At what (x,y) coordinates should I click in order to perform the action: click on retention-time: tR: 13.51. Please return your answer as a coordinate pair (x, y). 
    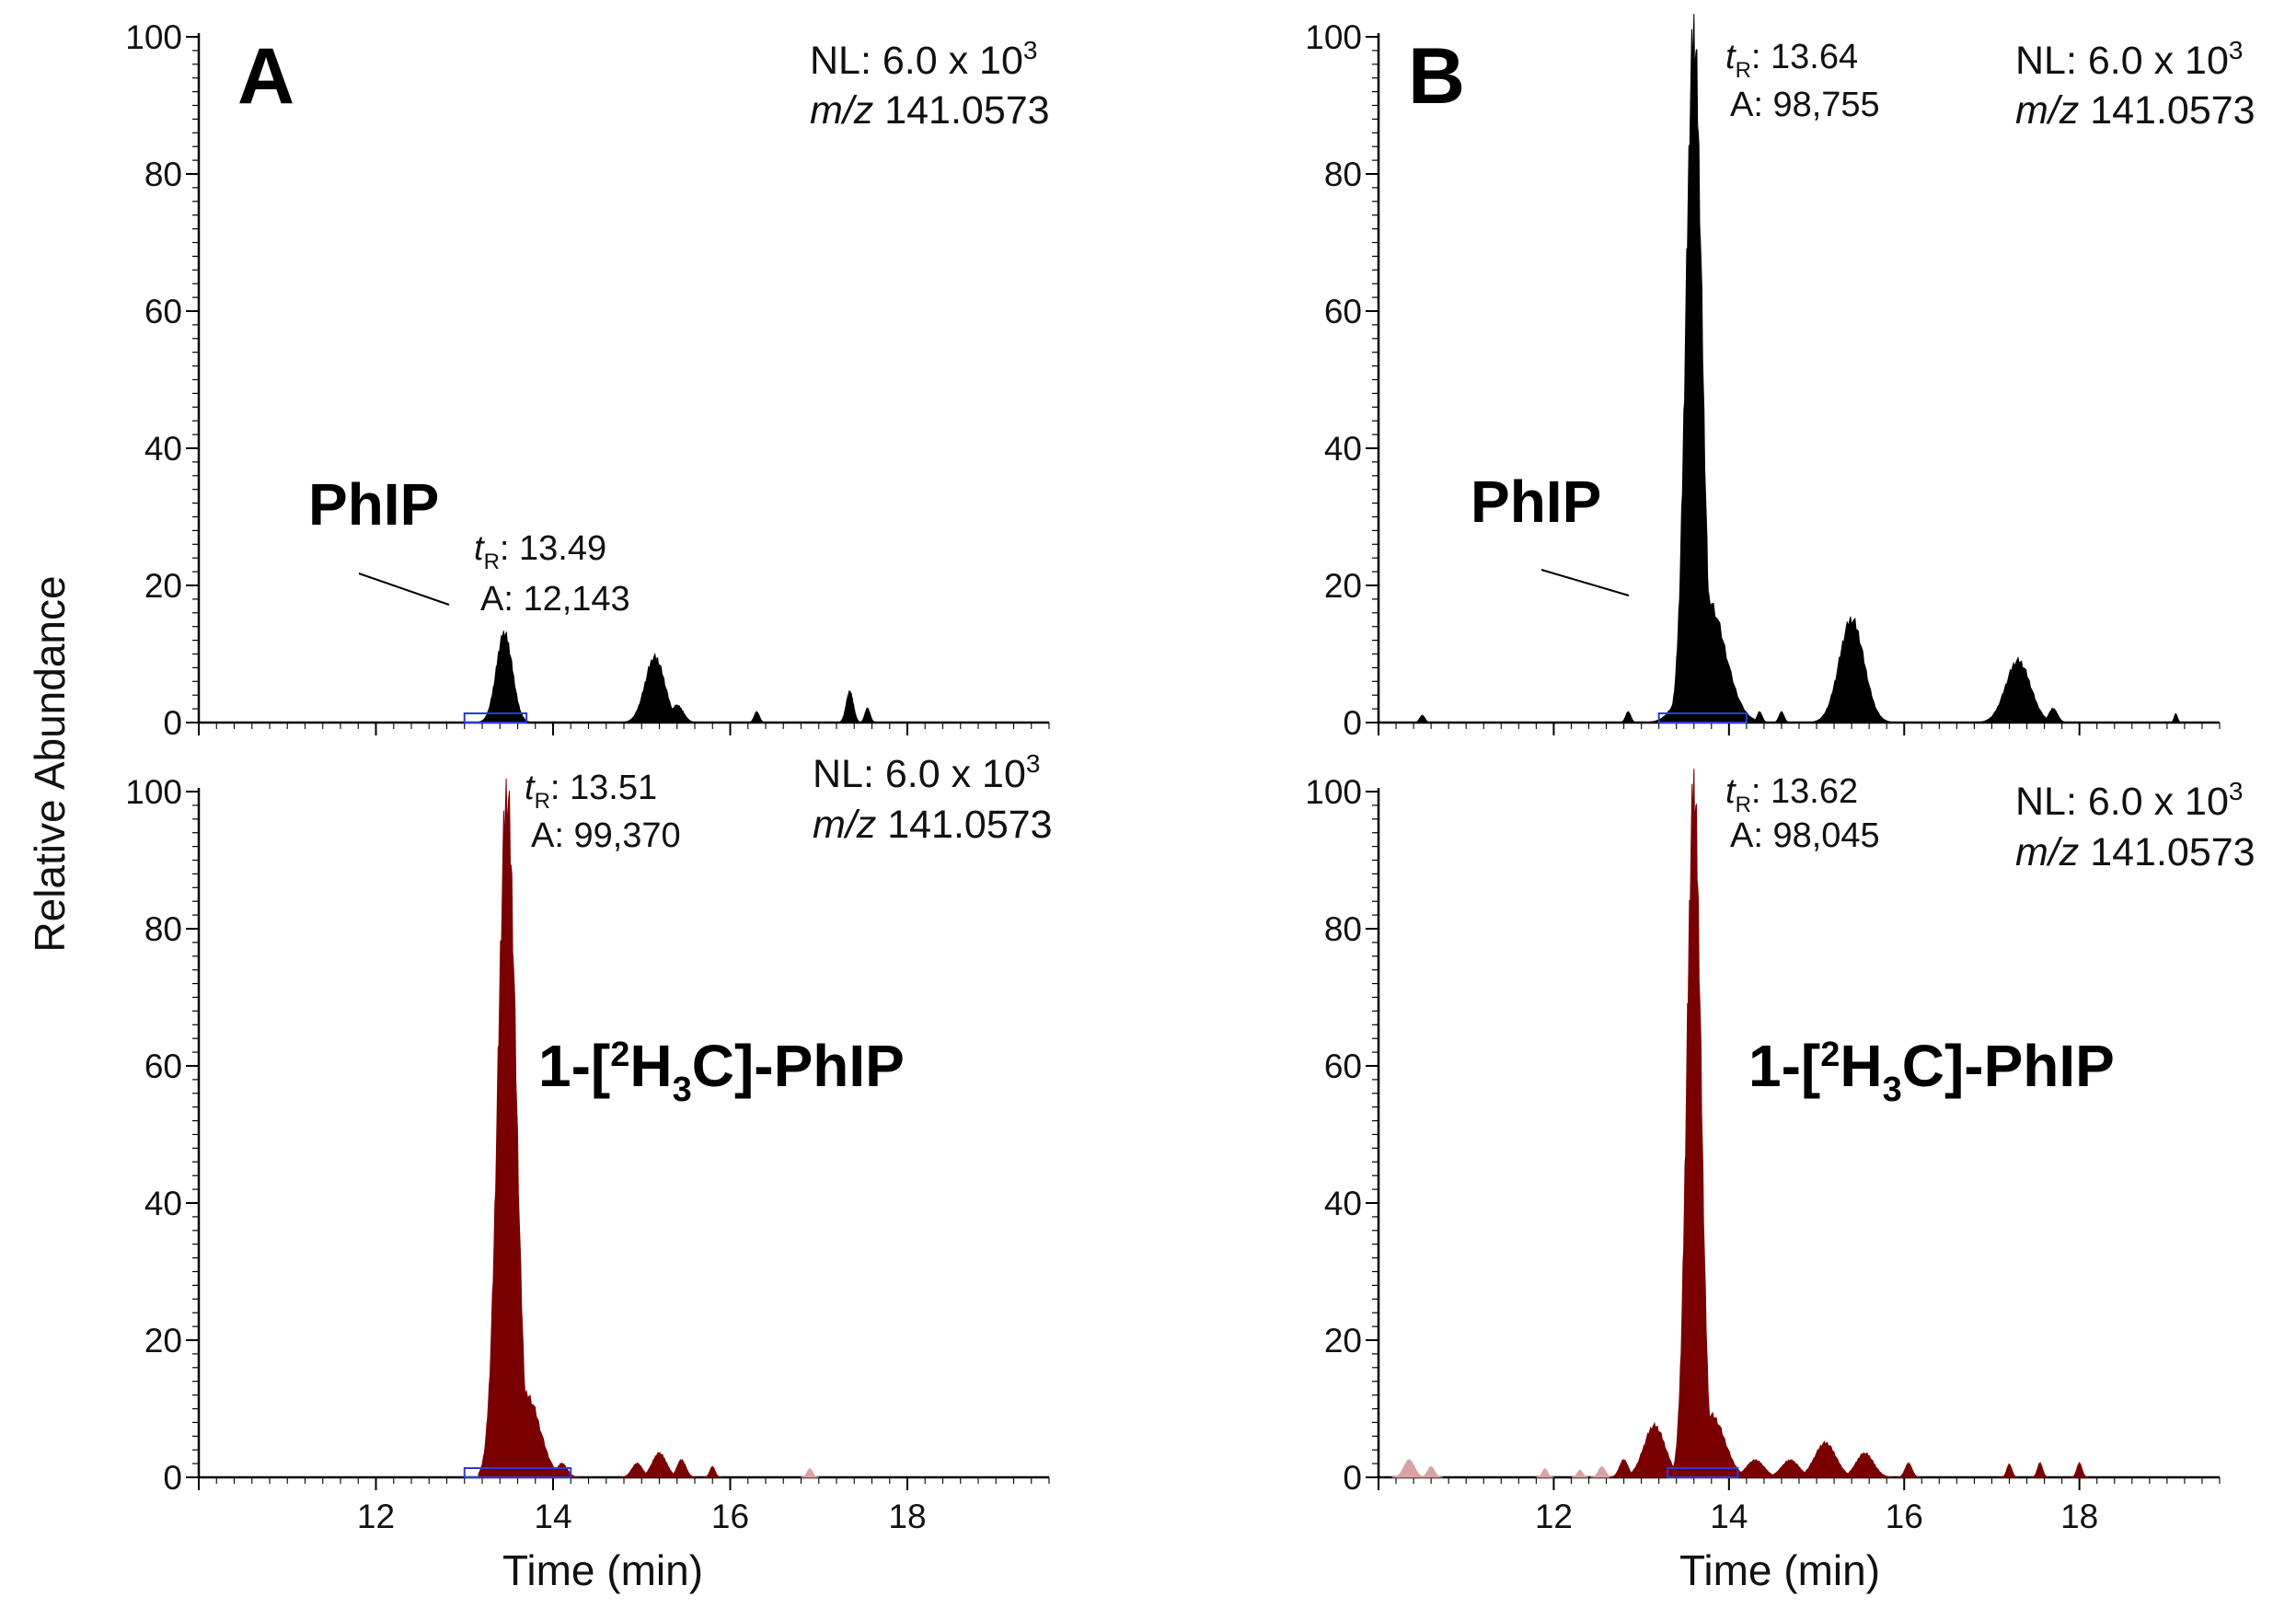
    Looking at the image, I should click on (591, 791).